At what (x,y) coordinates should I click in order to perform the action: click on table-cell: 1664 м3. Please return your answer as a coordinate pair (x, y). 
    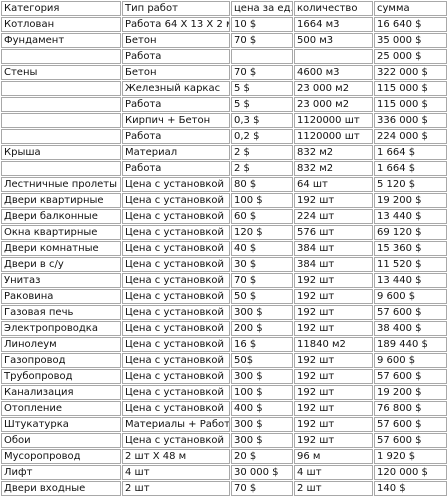
    Looking at the image, I should click on (333, 24).